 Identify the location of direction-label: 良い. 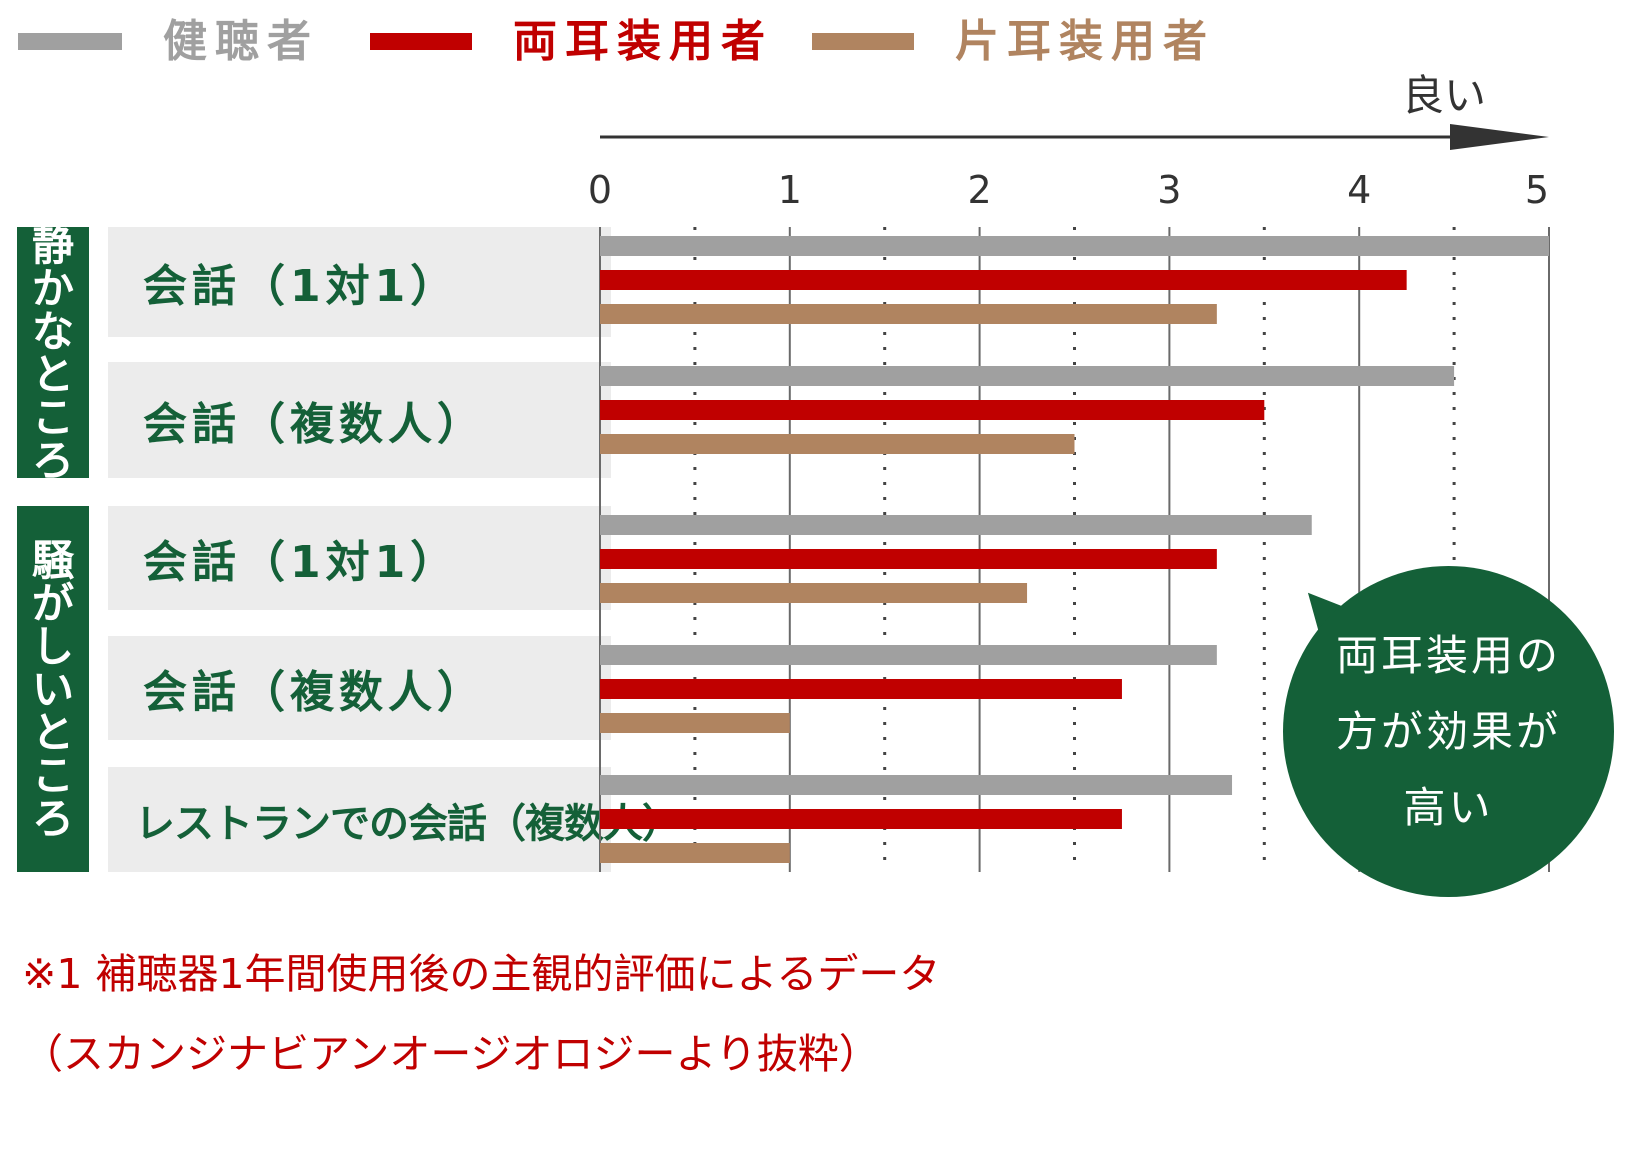
(1444, 95).